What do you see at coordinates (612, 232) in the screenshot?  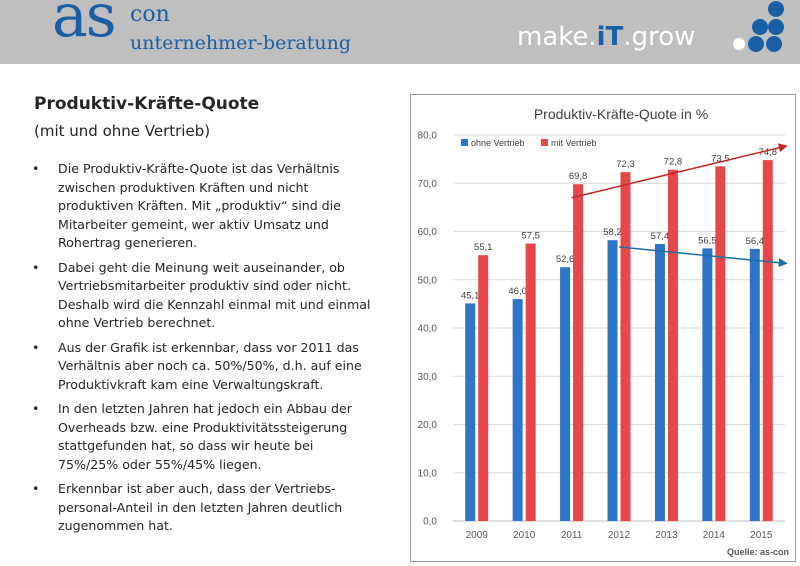 I see `data-label: 58,2` at bounding box center [612, 232].